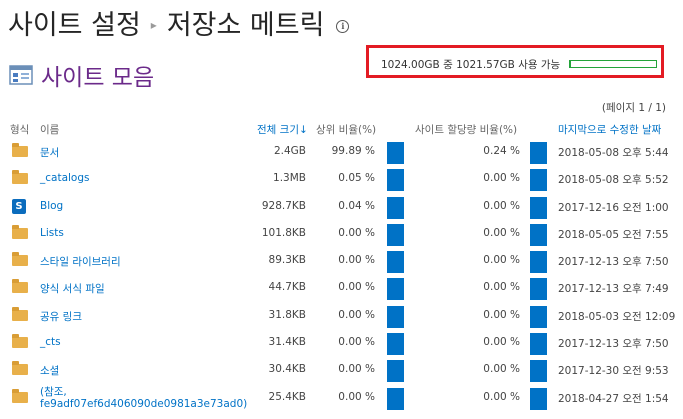 The image size is (683, 419). I want to click on sharepoint-icon-glyph: S, so click(19, 206).